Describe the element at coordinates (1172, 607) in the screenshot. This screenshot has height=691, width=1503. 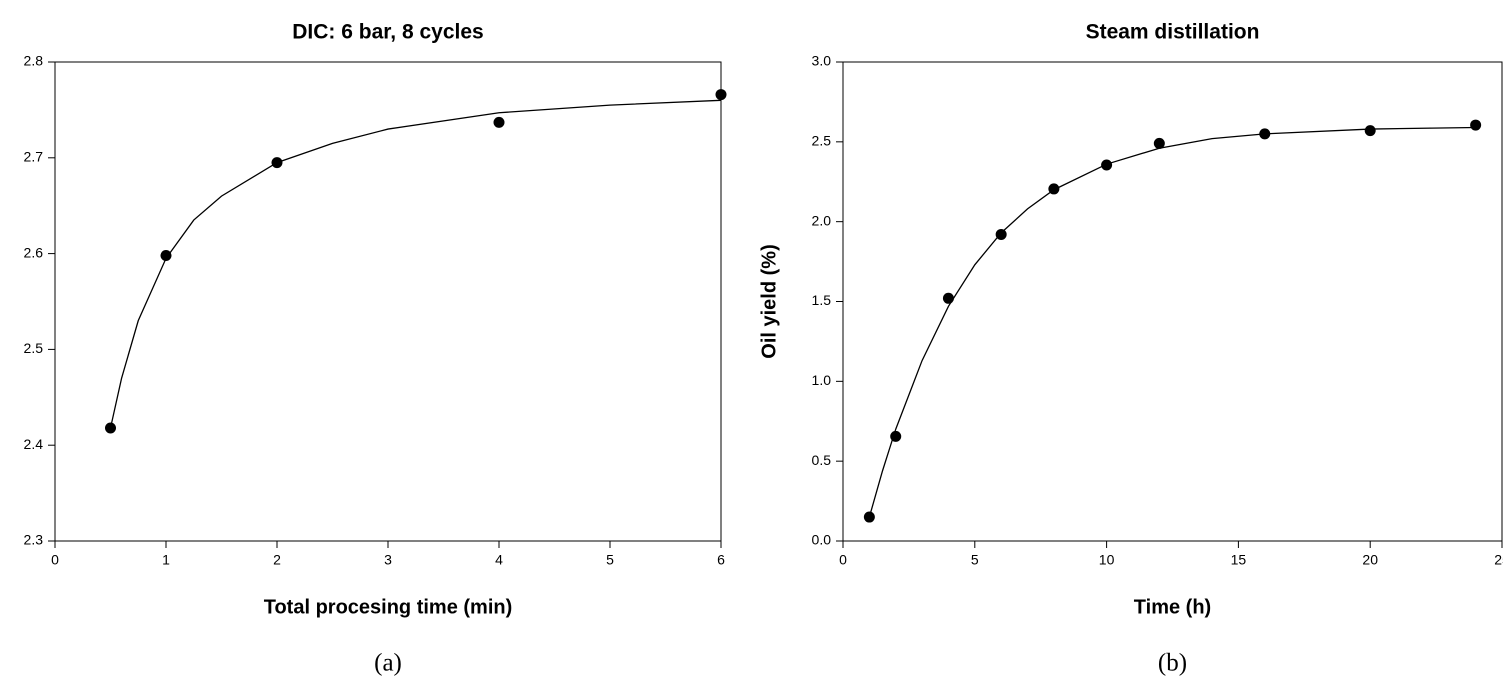
I see `x-axis-label: Time (h)` at that location.